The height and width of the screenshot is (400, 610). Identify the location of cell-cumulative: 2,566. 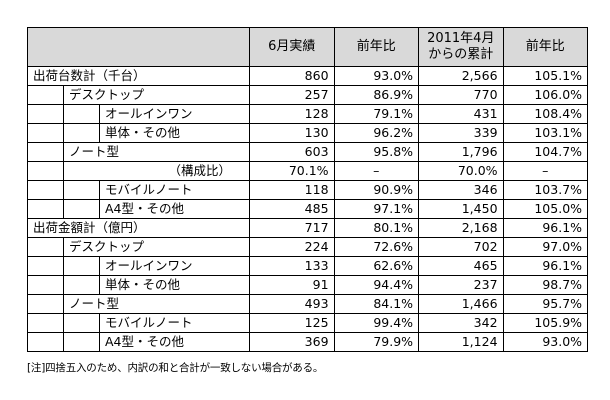
(461, 76).